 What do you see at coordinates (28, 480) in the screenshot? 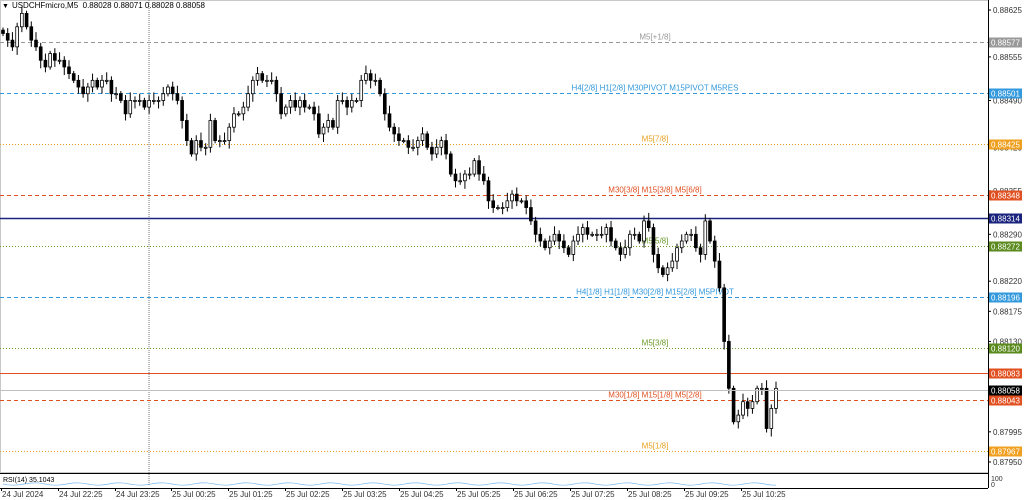
I see `rsi-label: RSI(14) 35.1043` at bounding box center [28, 480].